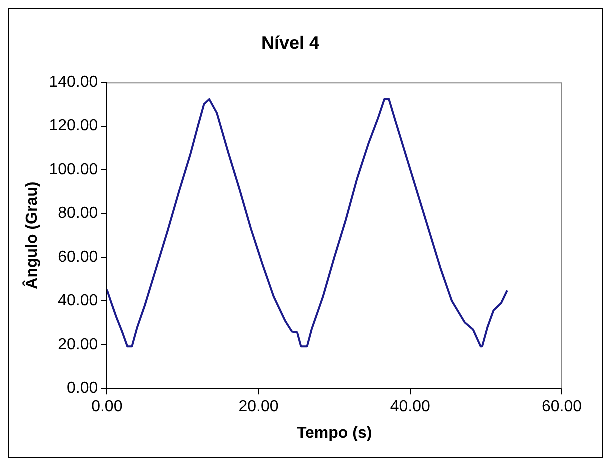 The height and width of the screenshot is (468, 613). I want to click on y-tick-label: 0.00, so click(82, 389).